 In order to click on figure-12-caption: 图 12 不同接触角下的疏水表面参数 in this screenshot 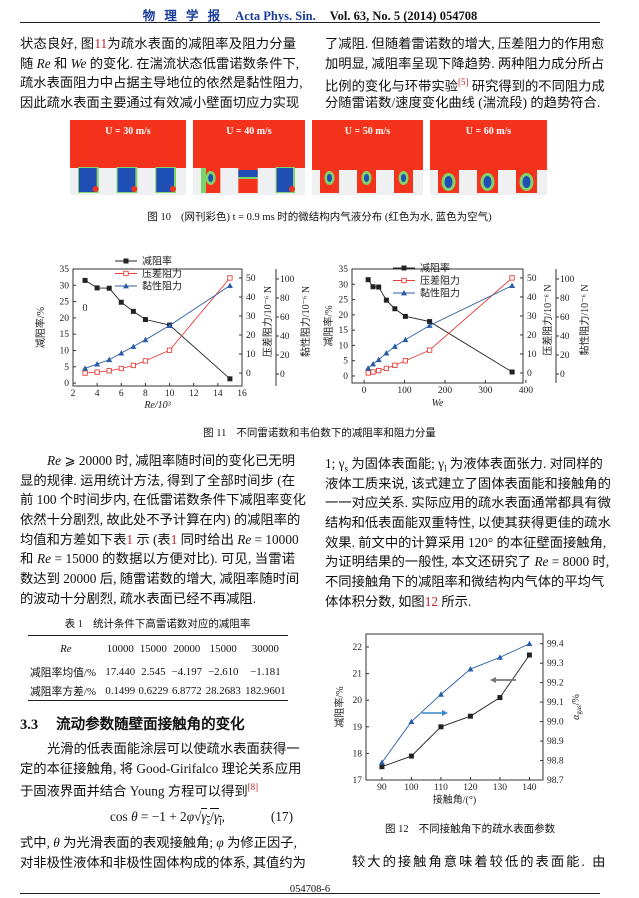, I will do `click(470, 828)`.